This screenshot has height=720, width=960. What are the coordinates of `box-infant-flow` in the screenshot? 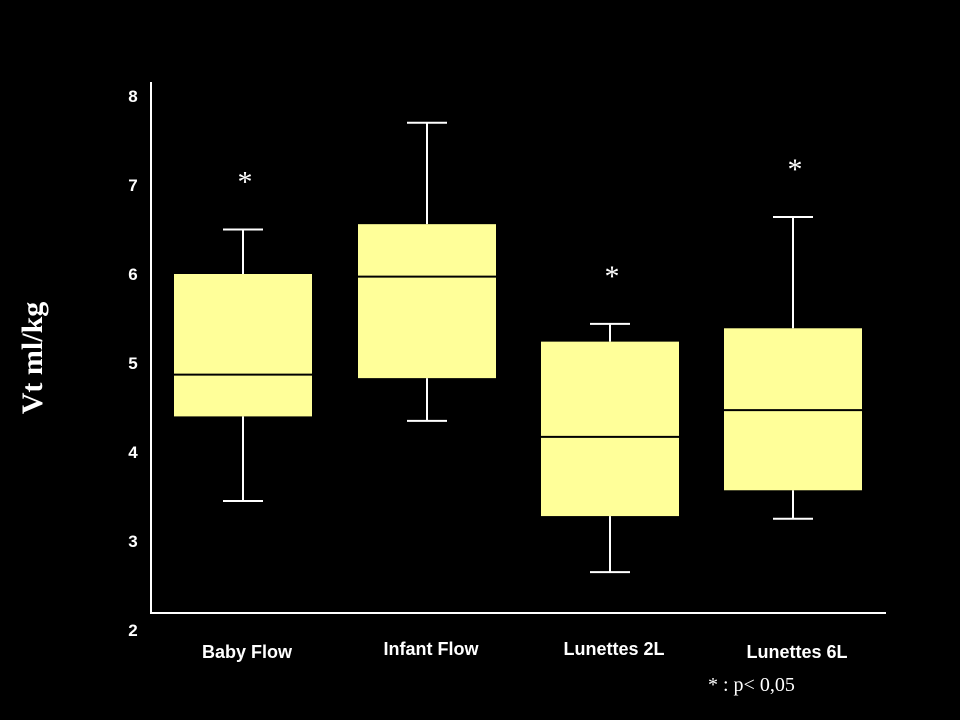 It's located at (427, 271).